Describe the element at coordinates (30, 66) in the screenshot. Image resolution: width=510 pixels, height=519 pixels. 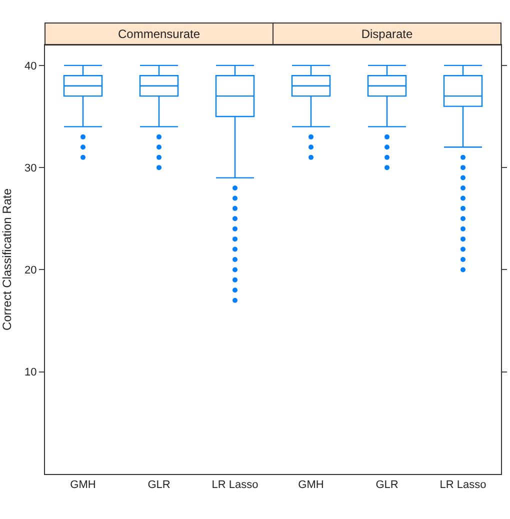
I see `y-tick-label: 40` at that location.